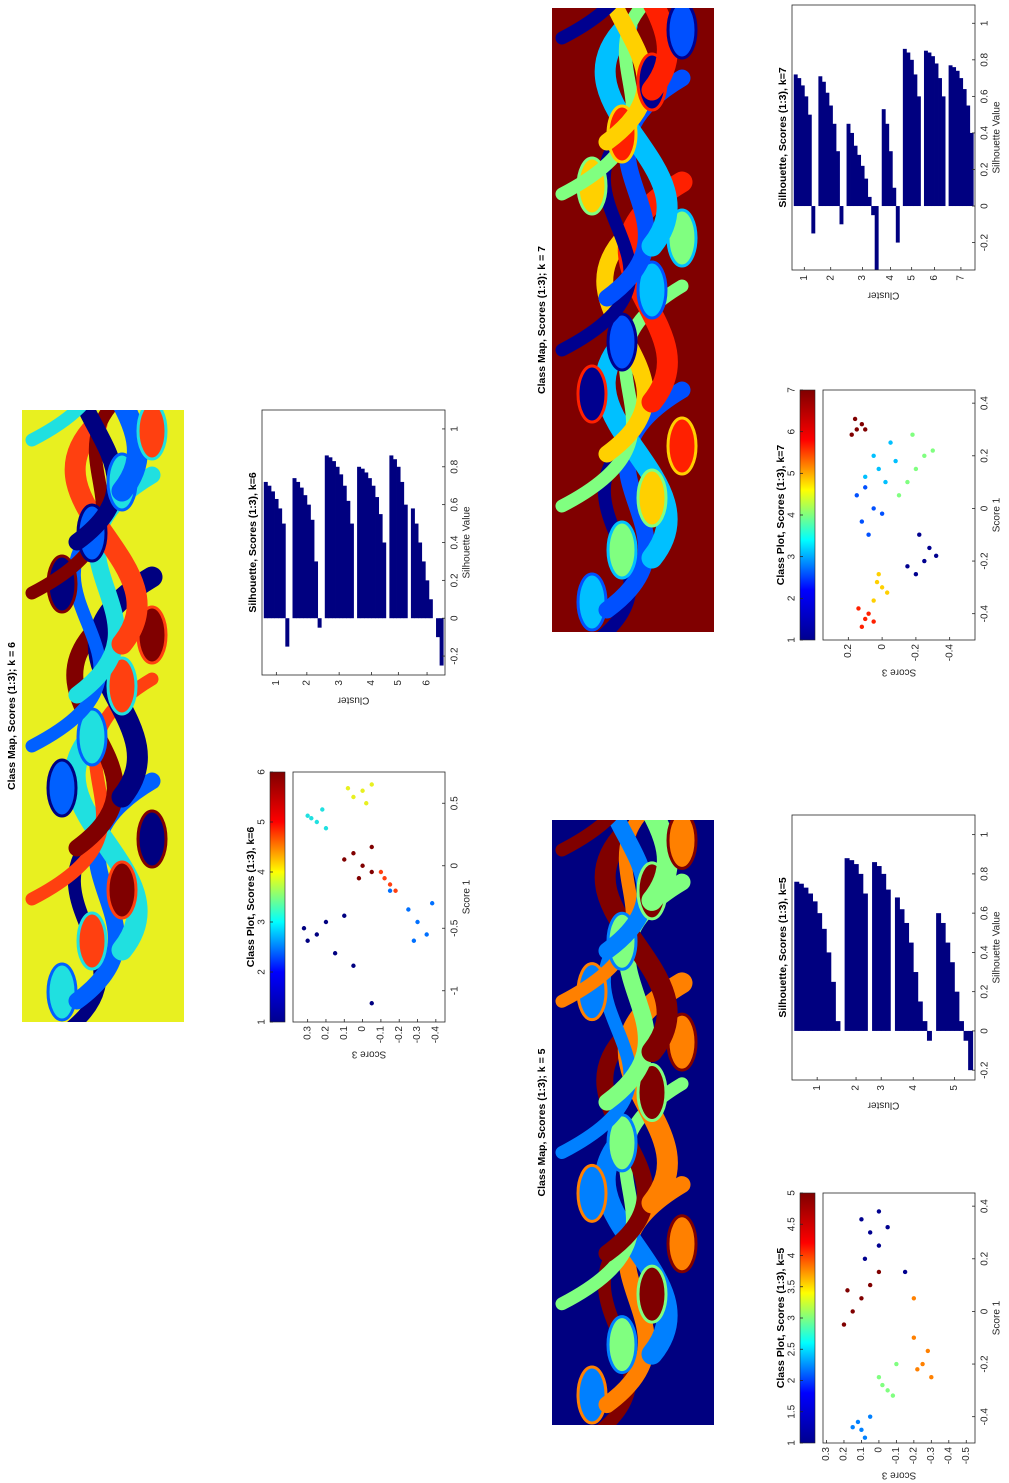 The image size is (1009, 1483). I want to click on colorbar-tick-label: 6, so click(262, 772).